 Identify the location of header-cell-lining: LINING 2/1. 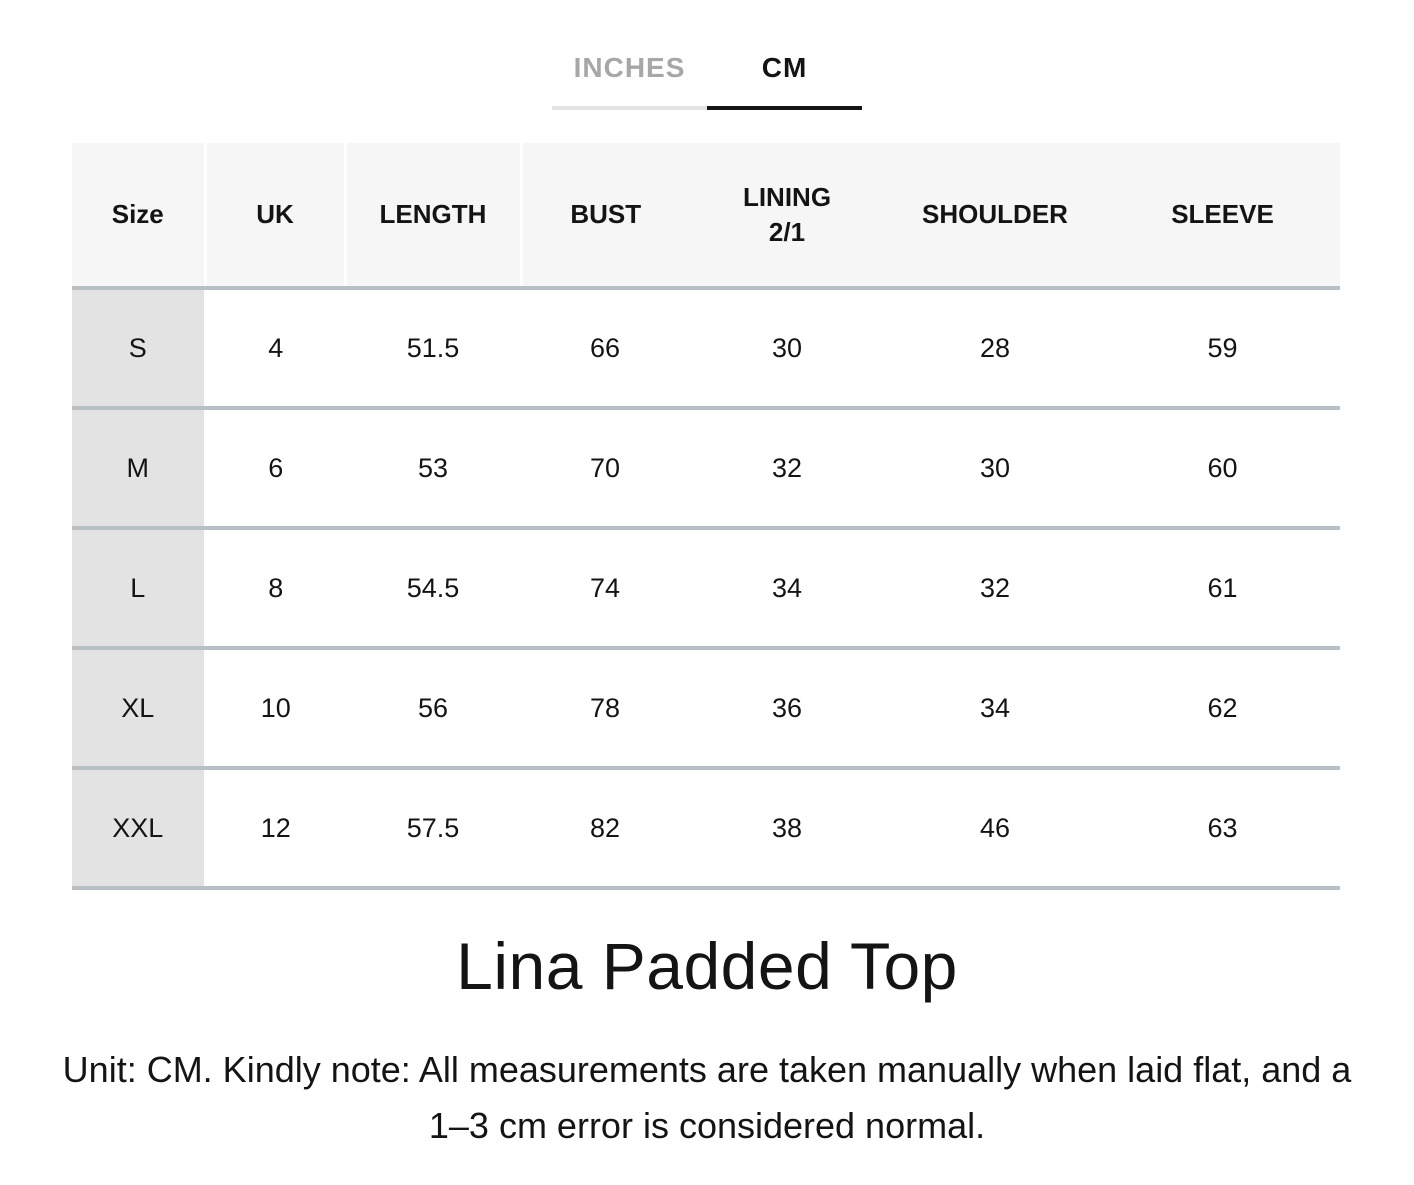
(787, 216).